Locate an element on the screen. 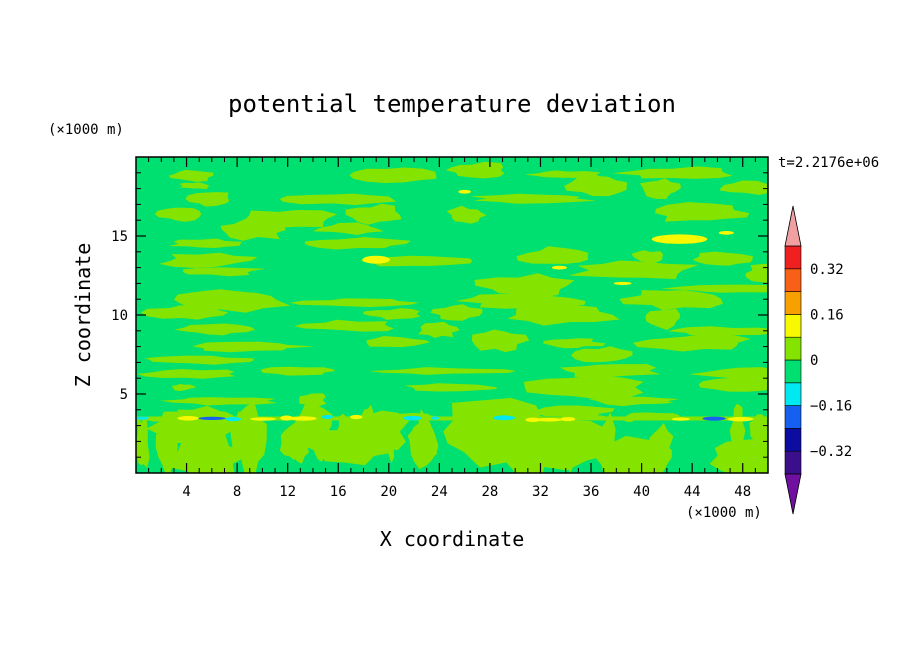 This screenshot has height=658, width=904. x-tick-label: 44 is located at coordinates (692, 492).